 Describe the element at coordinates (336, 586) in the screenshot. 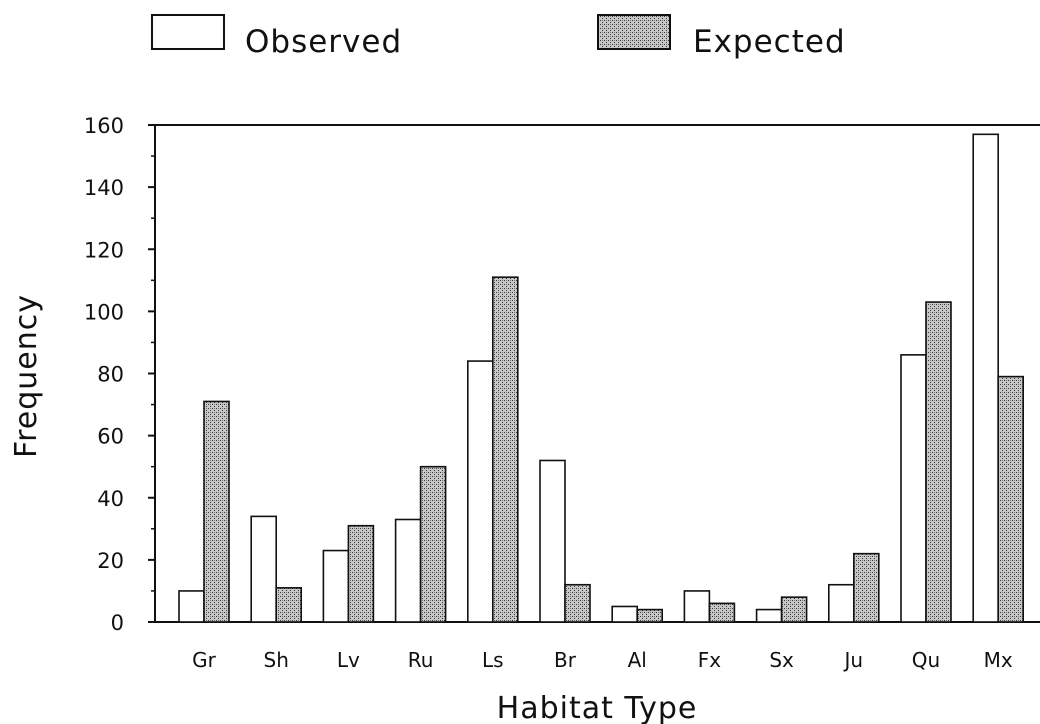

I see `bar-observed-lv` at that location.